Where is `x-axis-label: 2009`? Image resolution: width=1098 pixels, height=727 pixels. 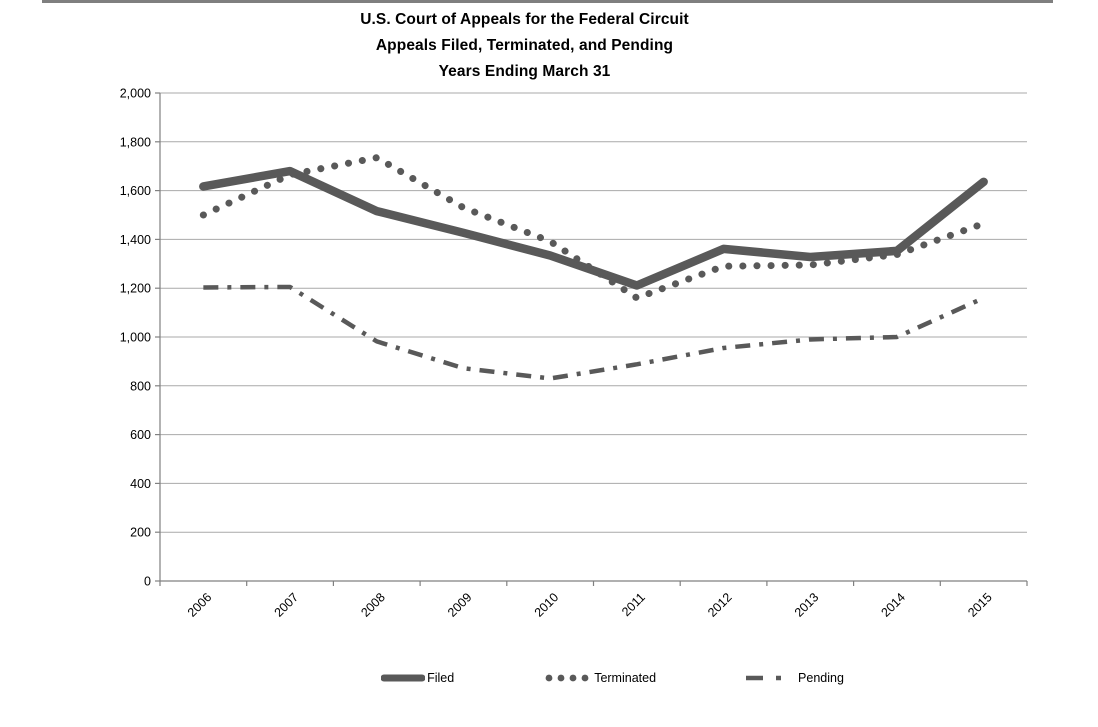 x-axis-label: 2009 is located at coordinates (460, 605).